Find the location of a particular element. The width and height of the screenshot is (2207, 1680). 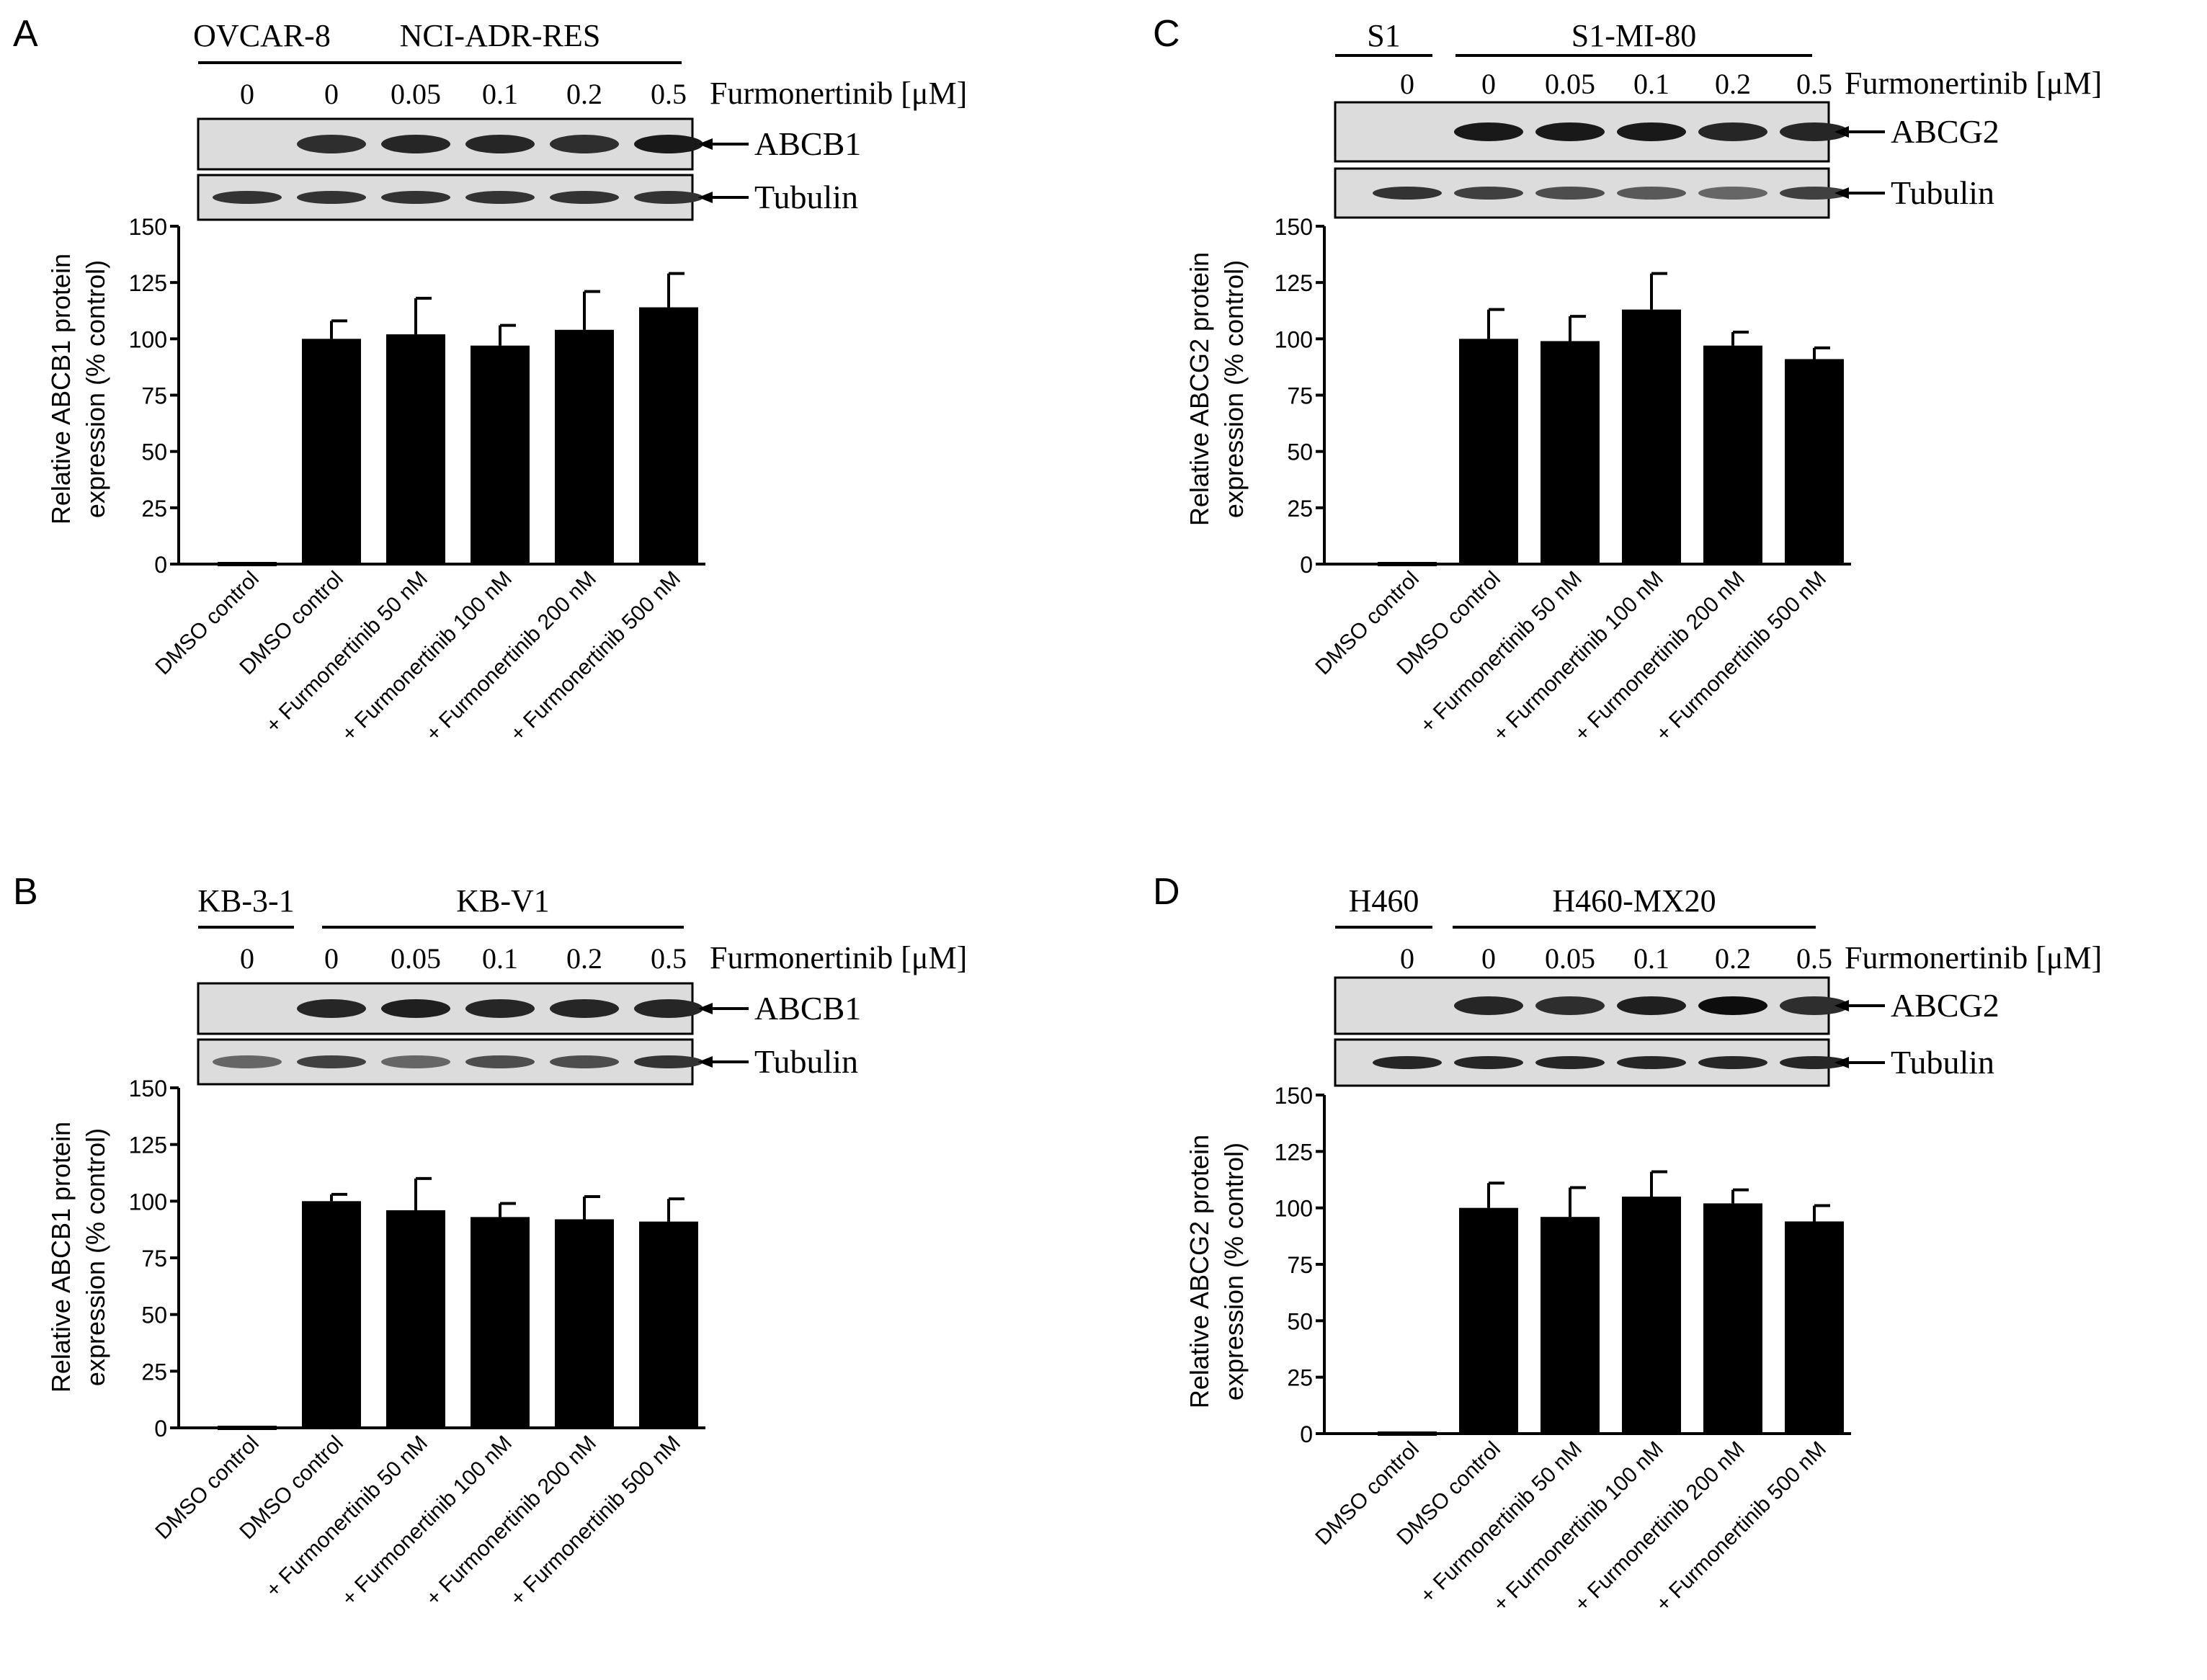

panel-letter: D is located at coordinates (1166, 892).